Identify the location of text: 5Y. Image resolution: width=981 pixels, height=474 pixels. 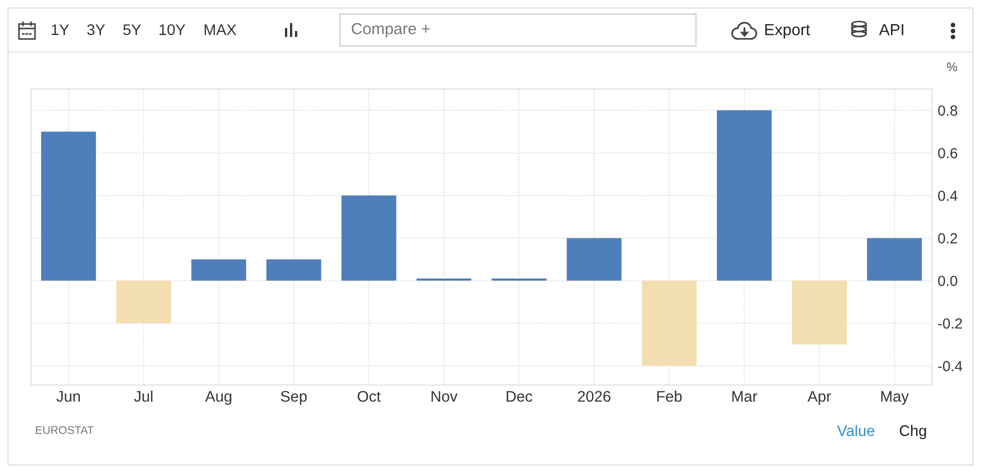
(132, 30).